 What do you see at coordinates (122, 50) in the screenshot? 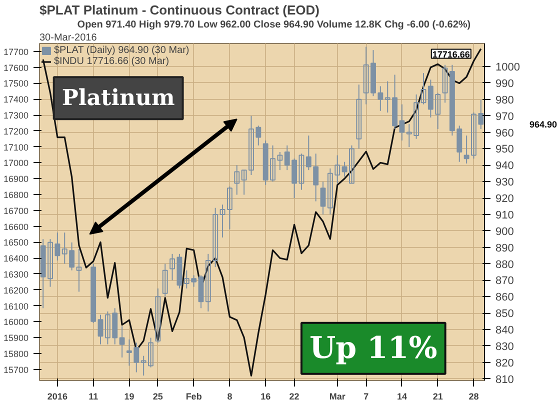
I see `legend-label: $PLAT (Daily) 964.90 (30 Mar)` at bounding box center [122, 50].